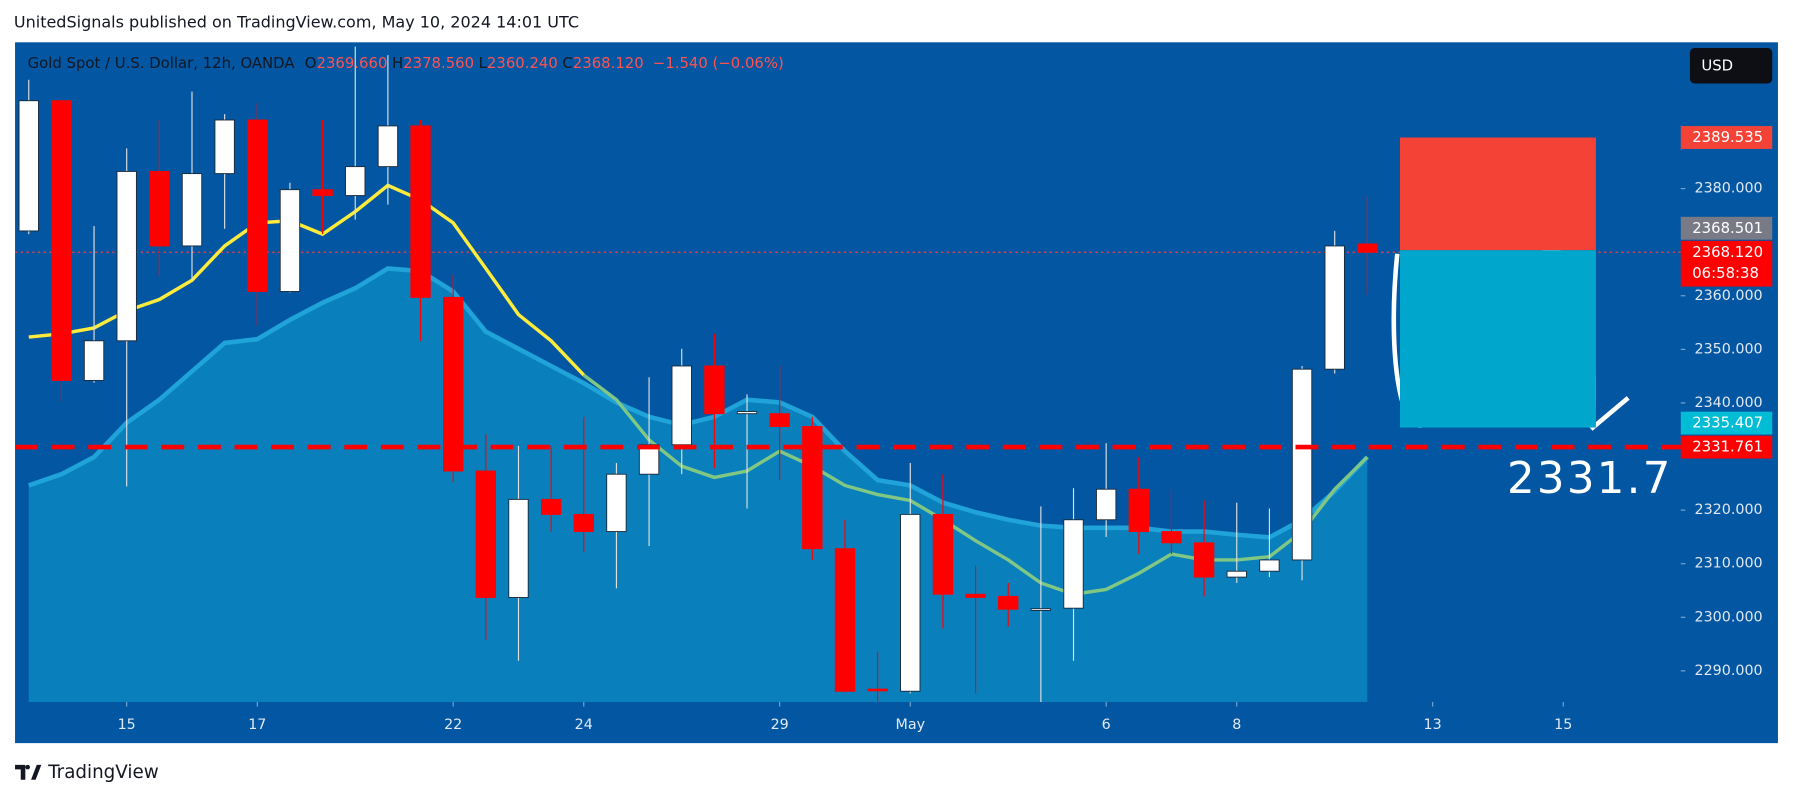 The width and height of the screenshot is (1793, 798). What do you see at coordinates (718, 63) in the screenshot?
I see `legend-change: −1.540 (−0.06%)` at bounding box center [718, 63].